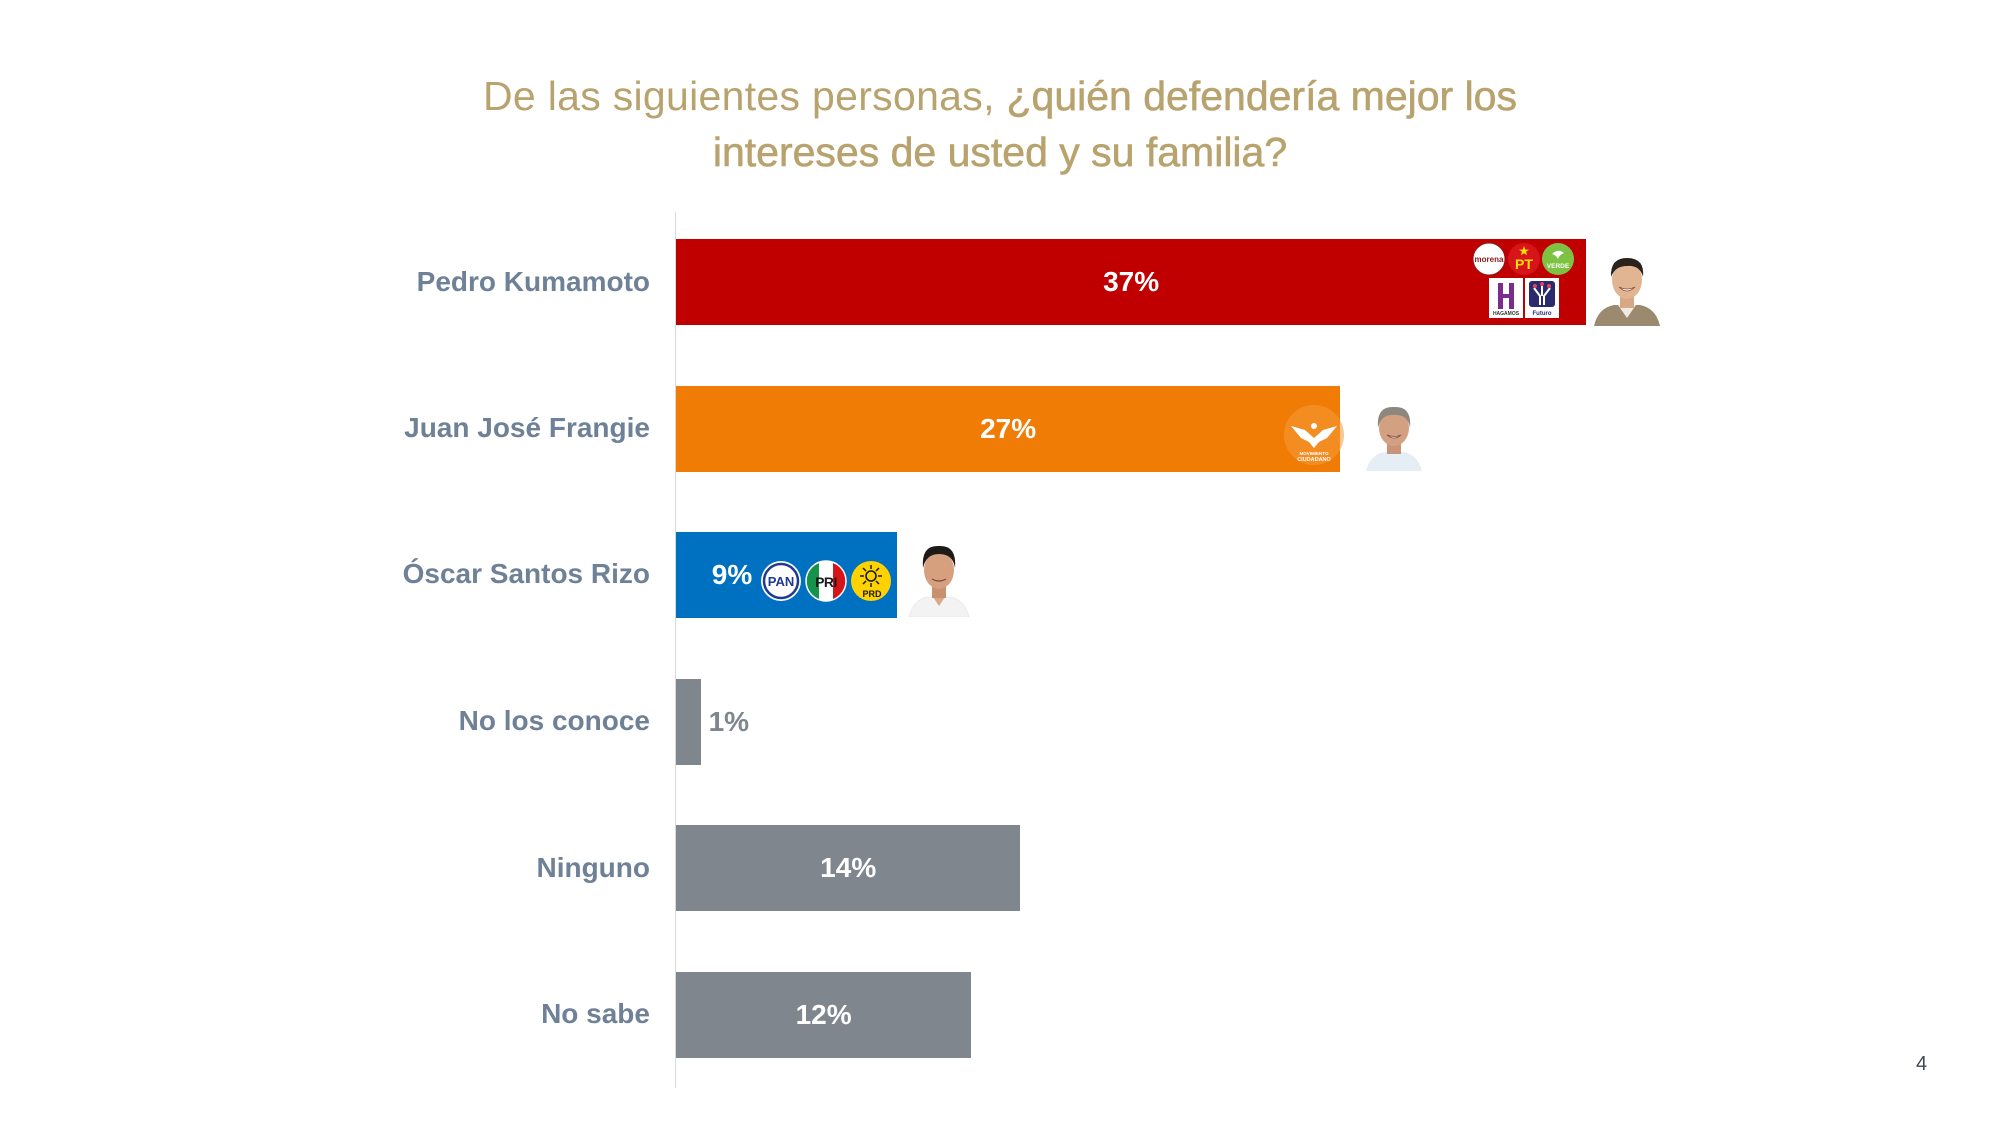 The image size is (2000, 1125). I want to click on svg-text: PRI, so click(826, 582).